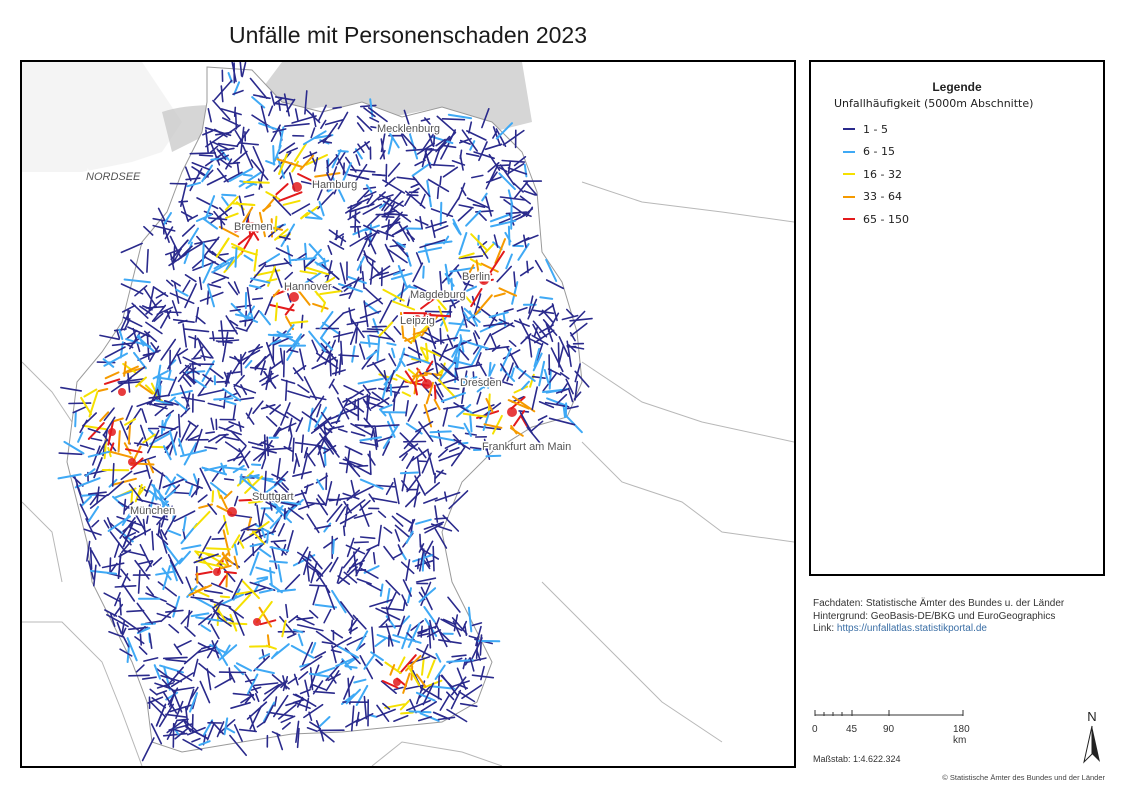  I want to click on north-label: N, so click(1091, 717).